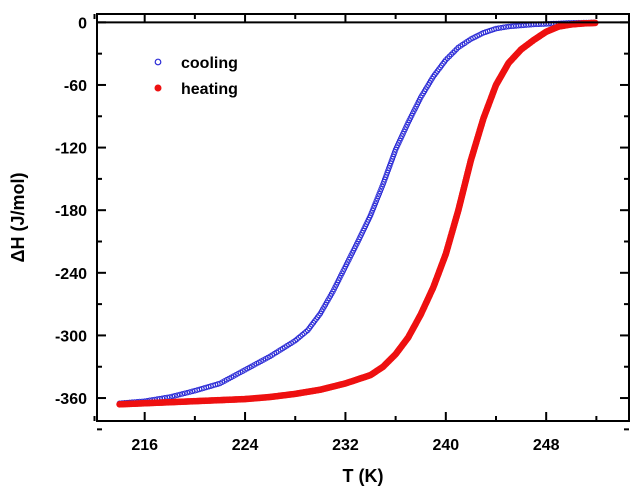 The height and width of the screenshot is (488, 638). Describe the element at coordinates (82, 23) in the screenshot. I see `y-tick-label: 0` at that location.